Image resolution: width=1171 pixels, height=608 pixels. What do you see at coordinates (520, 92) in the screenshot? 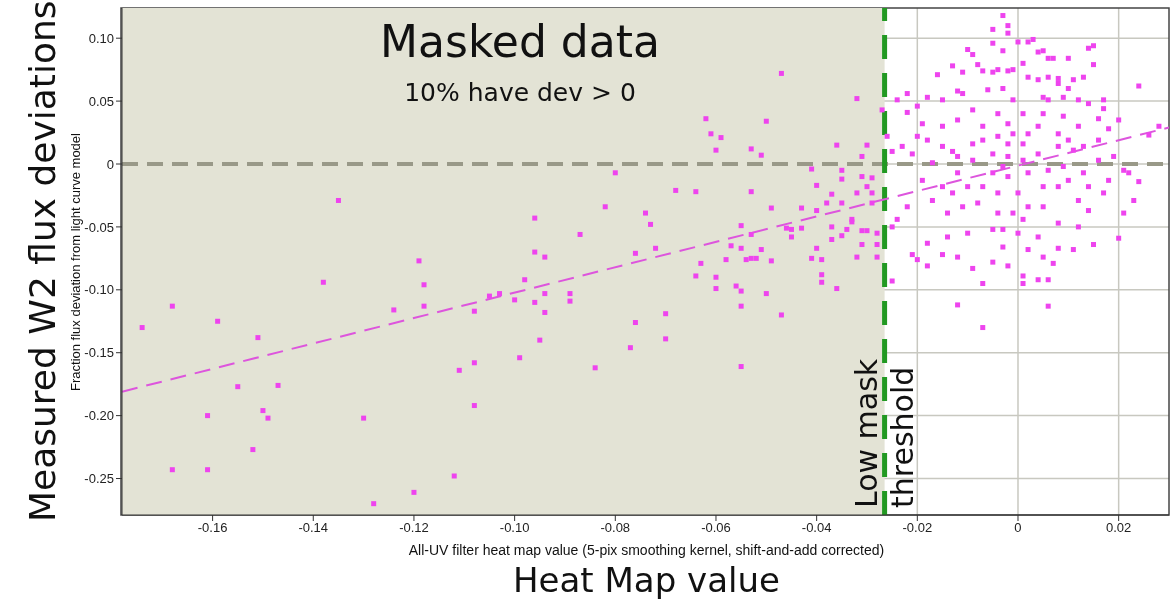
I see `annotation: 10% have dev > 0` at bounding box center [520, 92].